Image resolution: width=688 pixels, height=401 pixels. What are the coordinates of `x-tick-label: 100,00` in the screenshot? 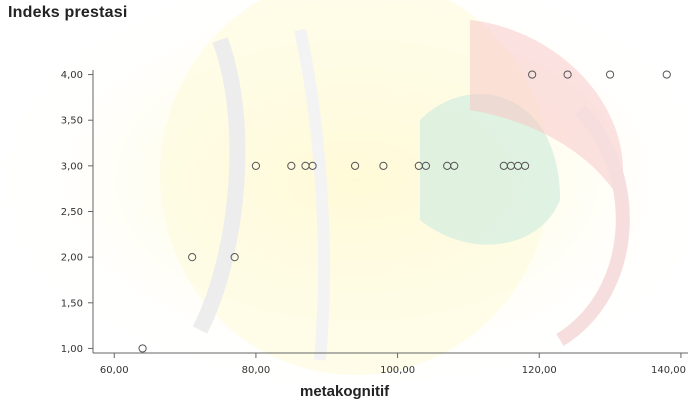 It's located at (397, 370).